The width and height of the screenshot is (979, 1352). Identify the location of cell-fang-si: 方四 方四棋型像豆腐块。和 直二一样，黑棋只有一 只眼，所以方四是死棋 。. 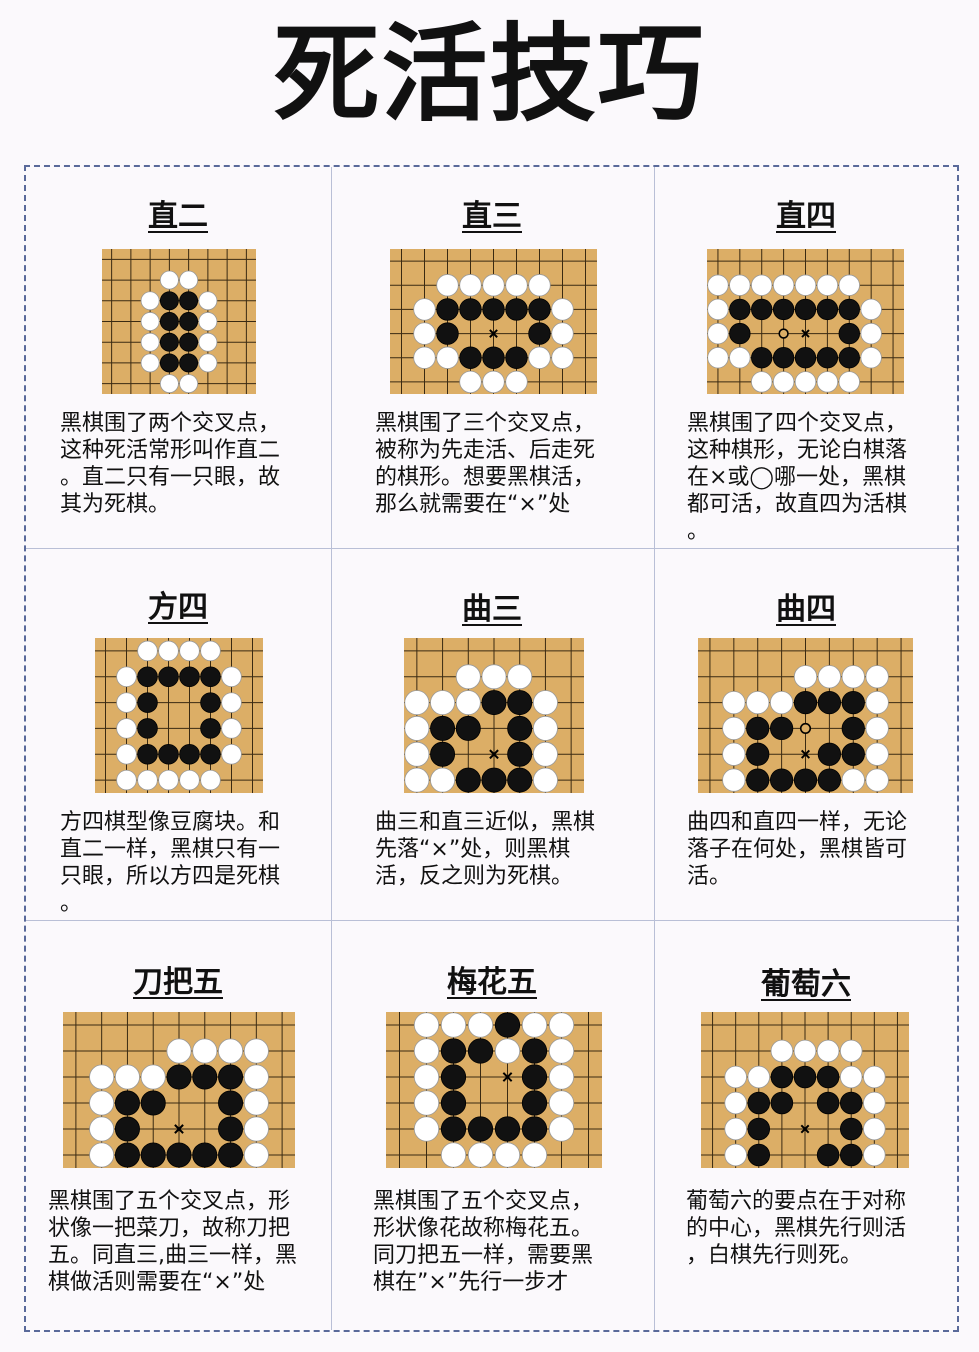
(178, 734).